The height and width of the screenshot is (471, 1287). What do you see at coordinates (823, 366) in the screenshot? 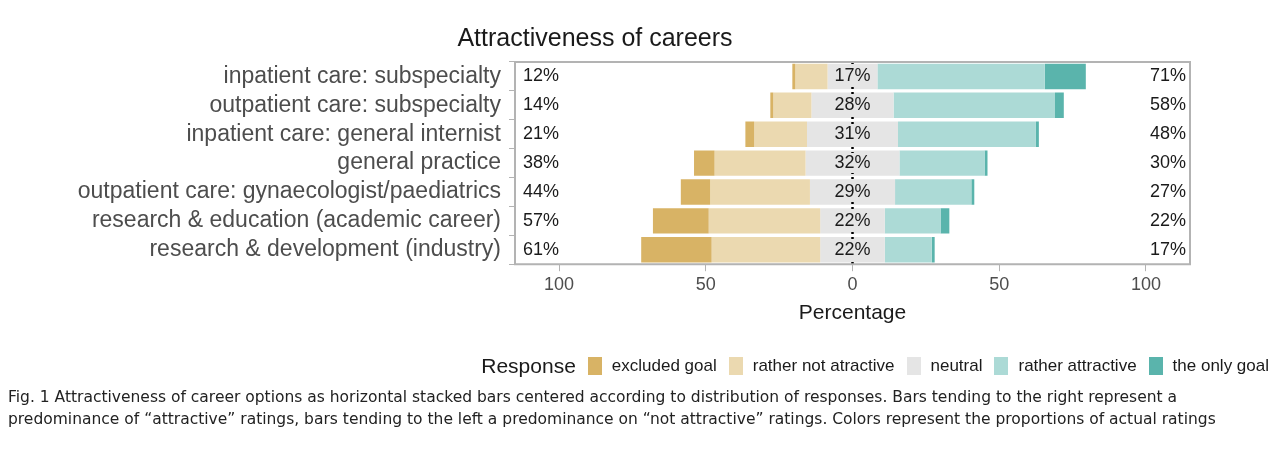
I see `legend-label: rather not atractive` at bounding box center [823, 366].